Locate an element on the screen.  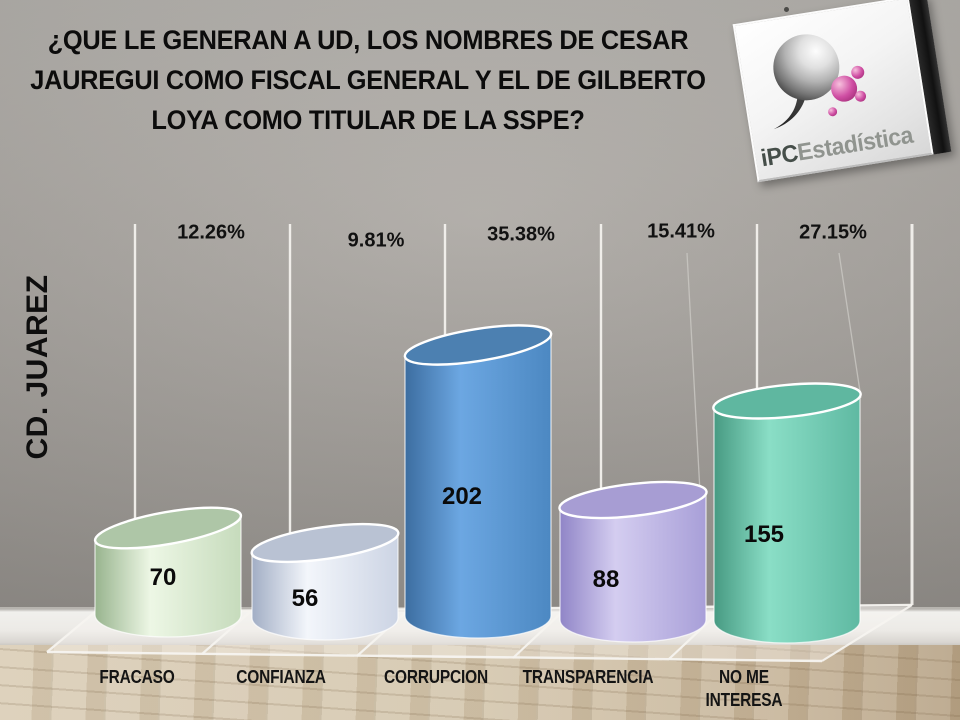
percent-label: 15.41% is located at coordinates (681, 231).